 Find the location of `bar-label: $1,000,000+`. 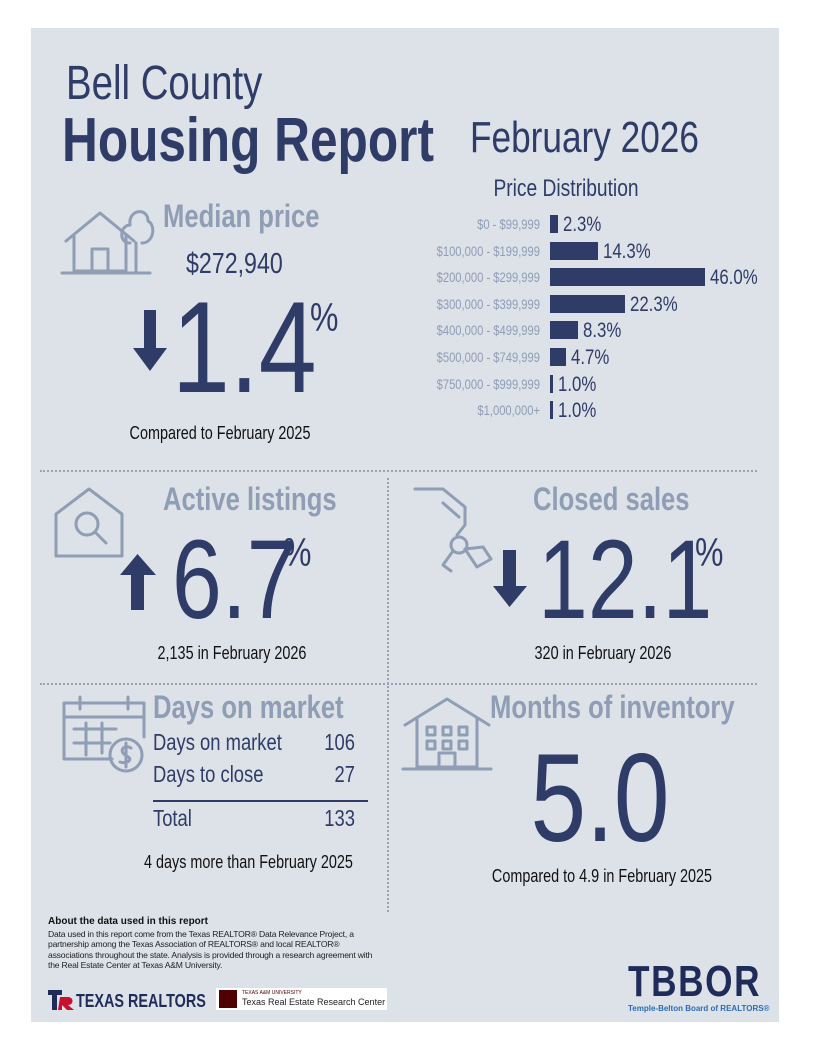

bar-label: $1,000,000+ is located at coordinates (508, 410).